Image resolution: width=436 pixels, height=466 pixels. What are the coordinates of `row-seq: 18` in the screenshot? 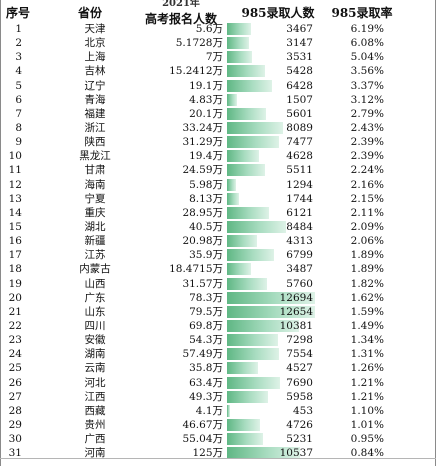 It's located at (15, 269).